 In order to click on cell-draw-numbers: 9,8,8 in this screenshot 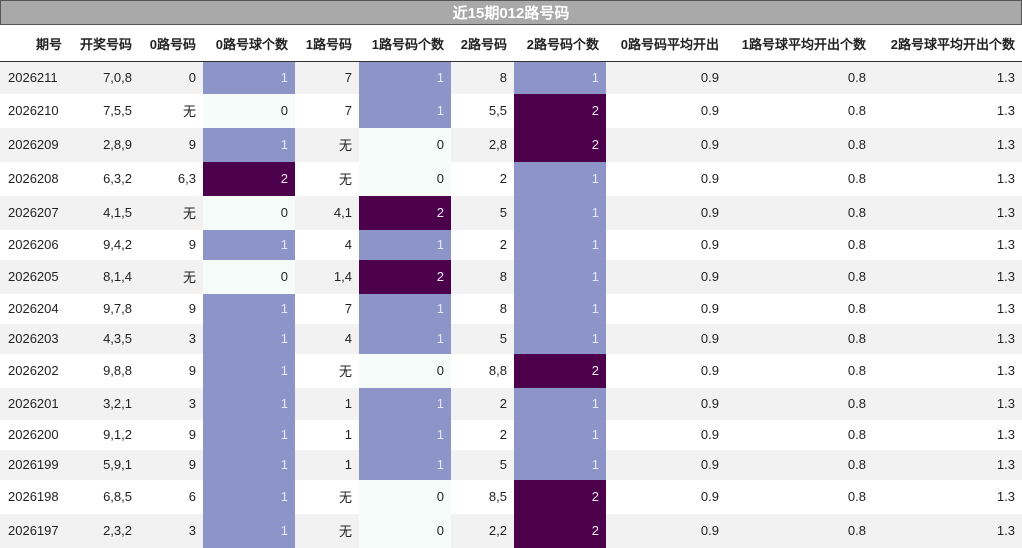, I will do `click(104, 370)`.